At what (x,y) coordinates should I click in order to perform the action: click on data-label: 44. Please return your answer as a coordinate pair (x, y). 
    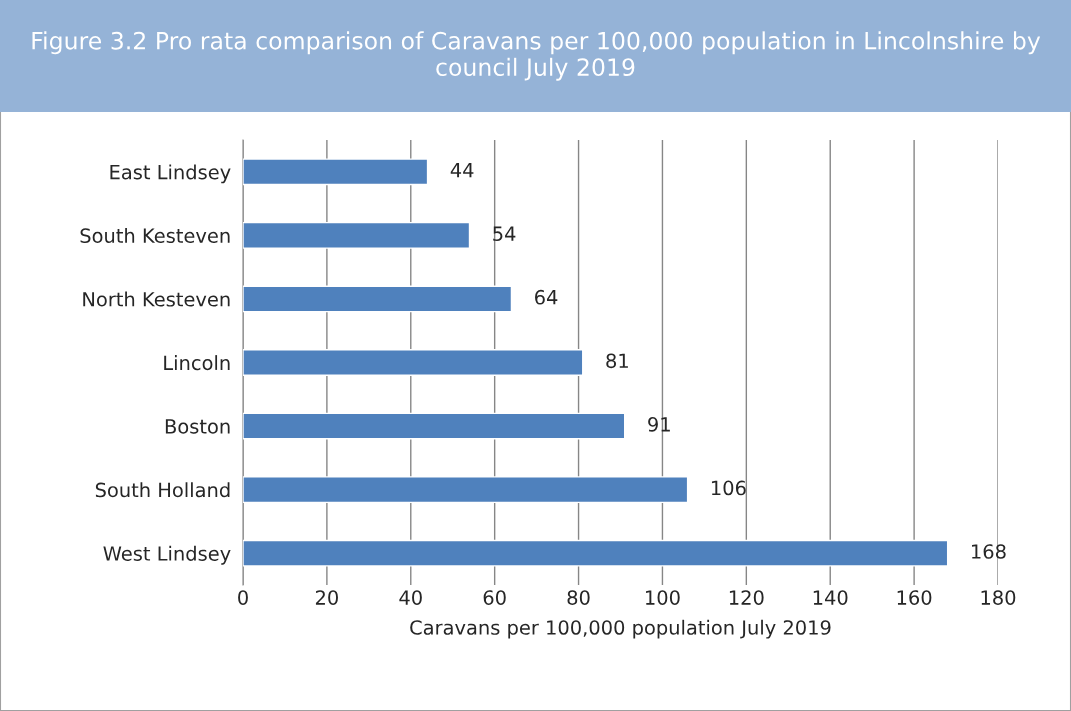
    Looking at the image, I should click on (462, 170).